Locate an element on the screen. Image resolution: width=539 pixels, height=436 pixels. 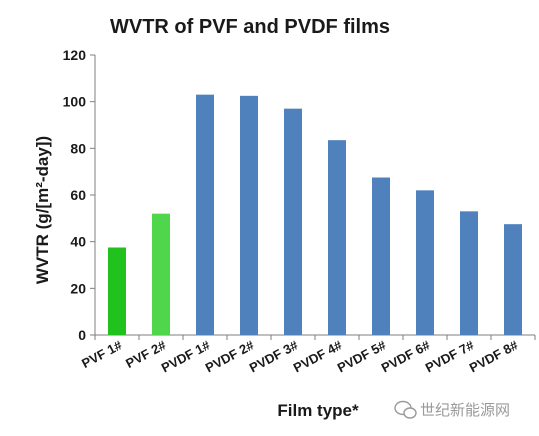
watermark: 世纪新能源网 is located at coordinates (452, 409).